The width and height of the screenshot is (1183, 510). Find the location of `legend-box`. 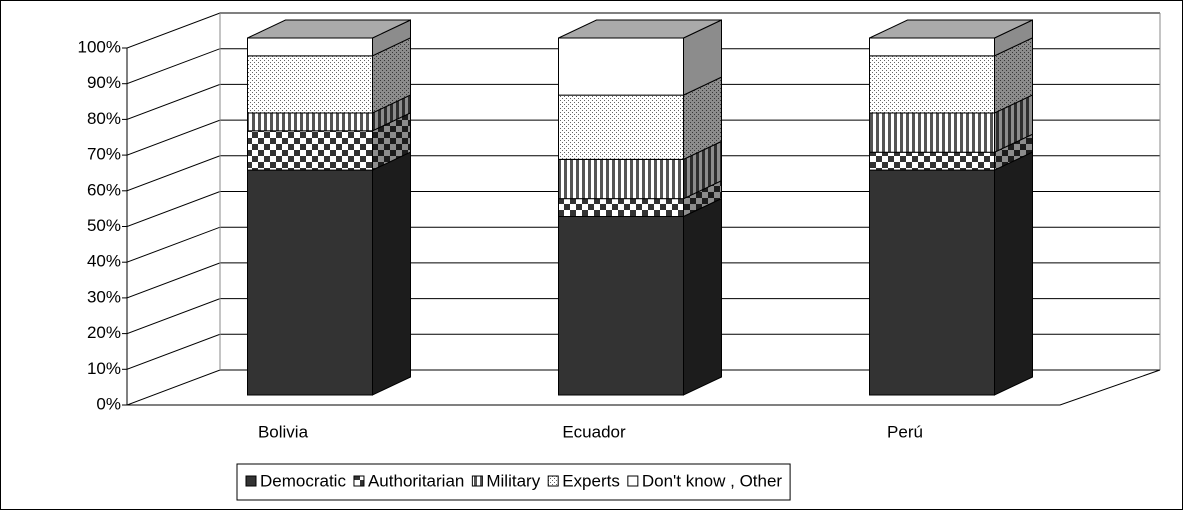

legend-box is located at coordinates (513, 482).